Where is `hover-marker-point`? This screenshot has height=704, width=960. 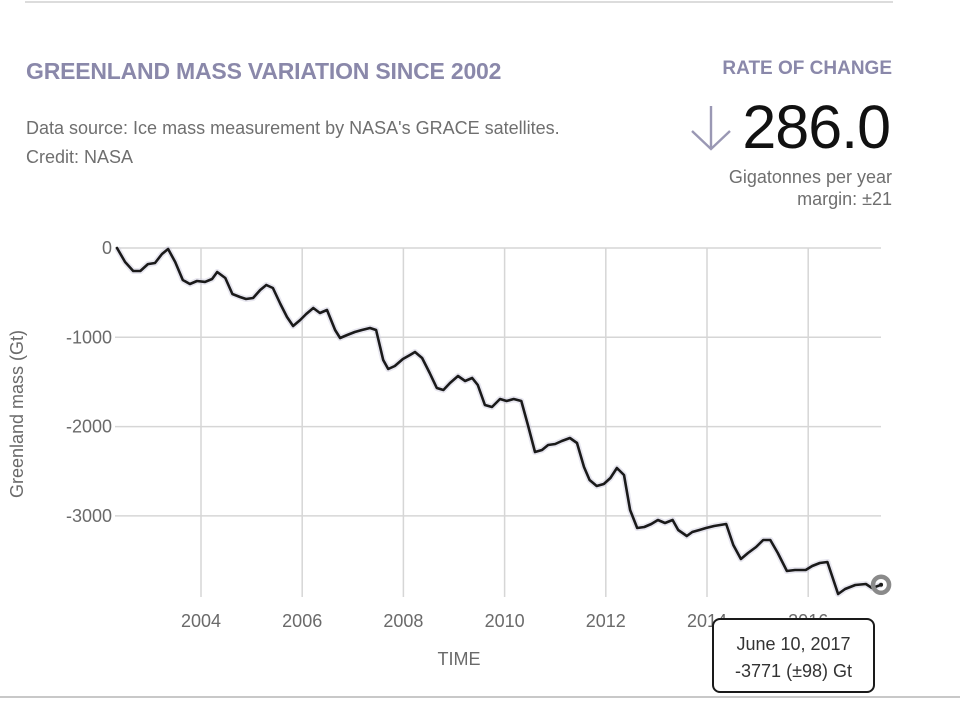
hover-marker-point is located at coordinates (881, 584).